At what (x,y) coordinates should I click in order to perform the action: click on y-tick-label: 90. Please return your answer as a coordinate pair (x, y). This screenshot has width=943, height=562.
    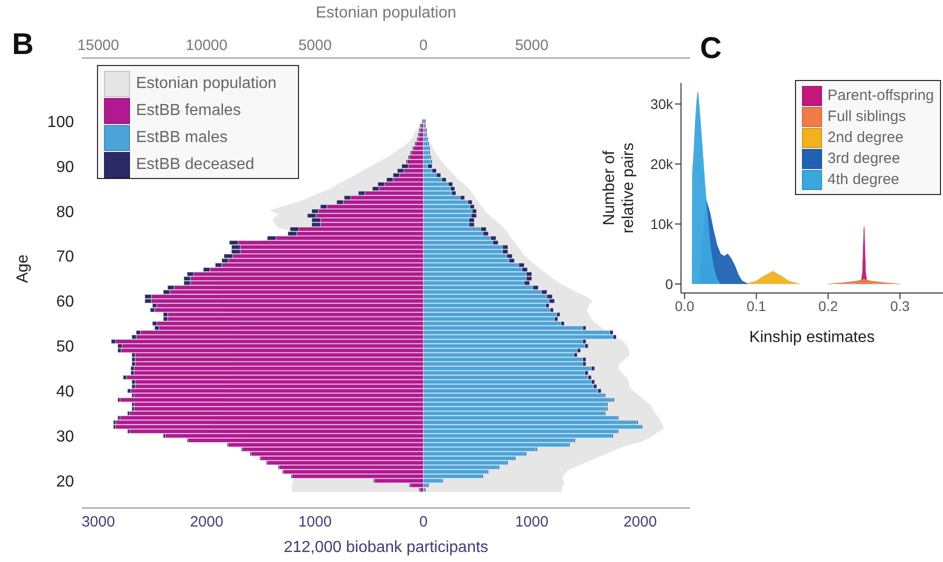
    Looking at the image, I should click on (65, 167).